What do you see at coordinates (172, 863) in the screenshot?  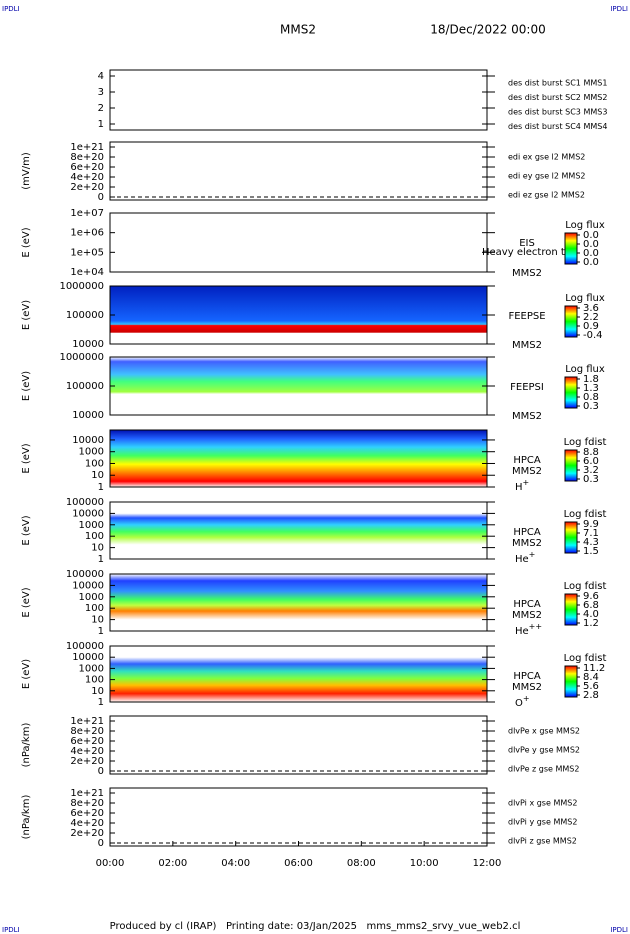 I see `x-tick-label: 02:00` at bounding box center [172, 863].